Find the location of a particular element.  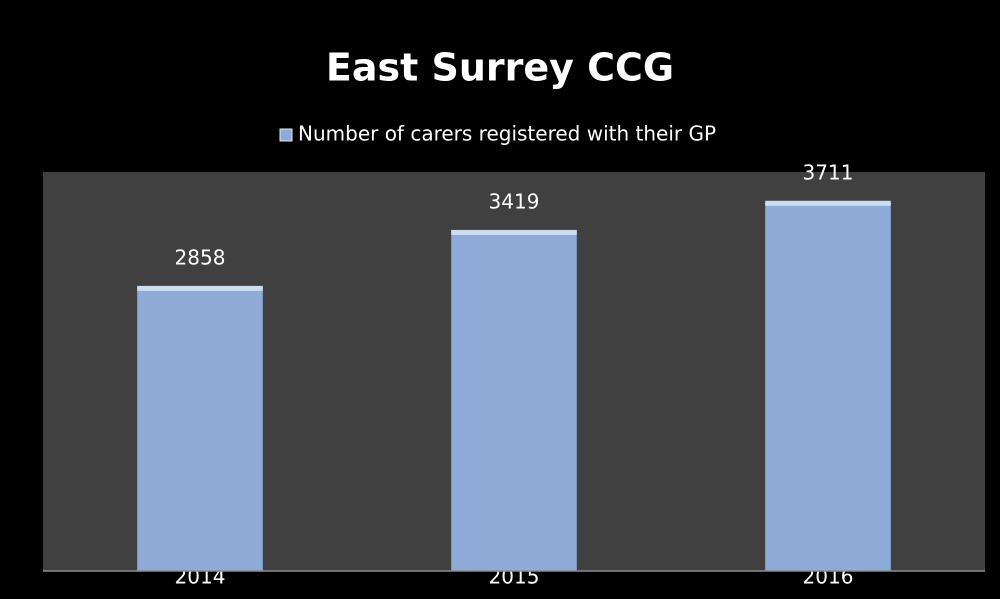

chart-title: East Surrey CCG is located at coordinates (500, 68).